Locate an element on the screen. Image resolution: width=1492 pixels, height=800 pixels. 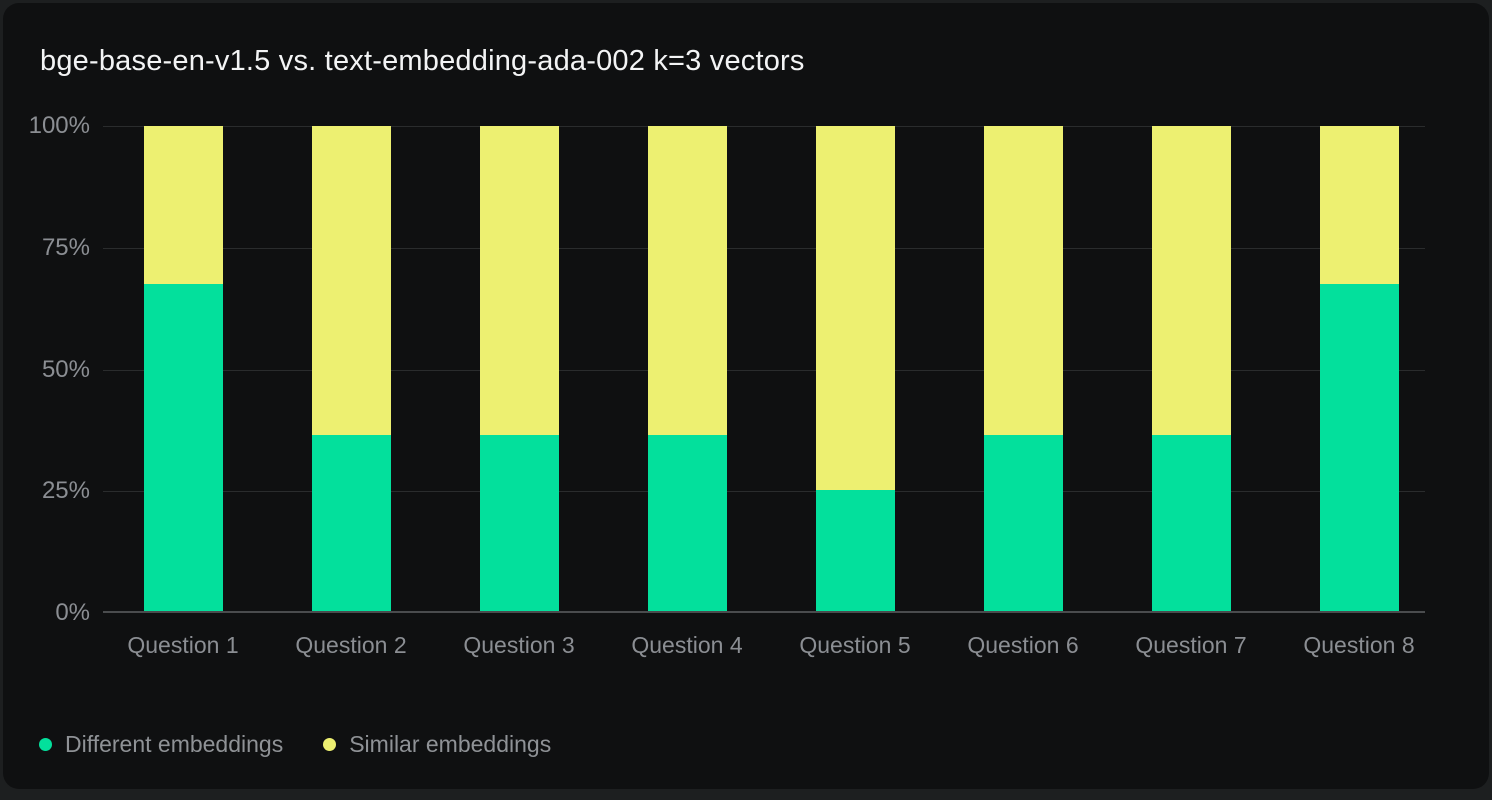
x-axis-tick-label: Question 4 is located at coordinates (687, 645).